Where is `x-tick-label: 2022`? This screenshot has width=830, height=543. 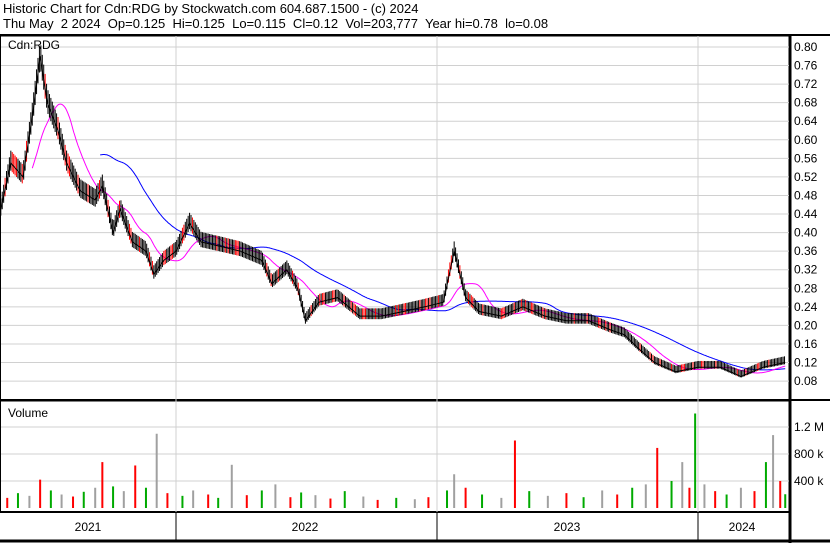
x-tick-label: 2022 is located at coordinates (305, 527).